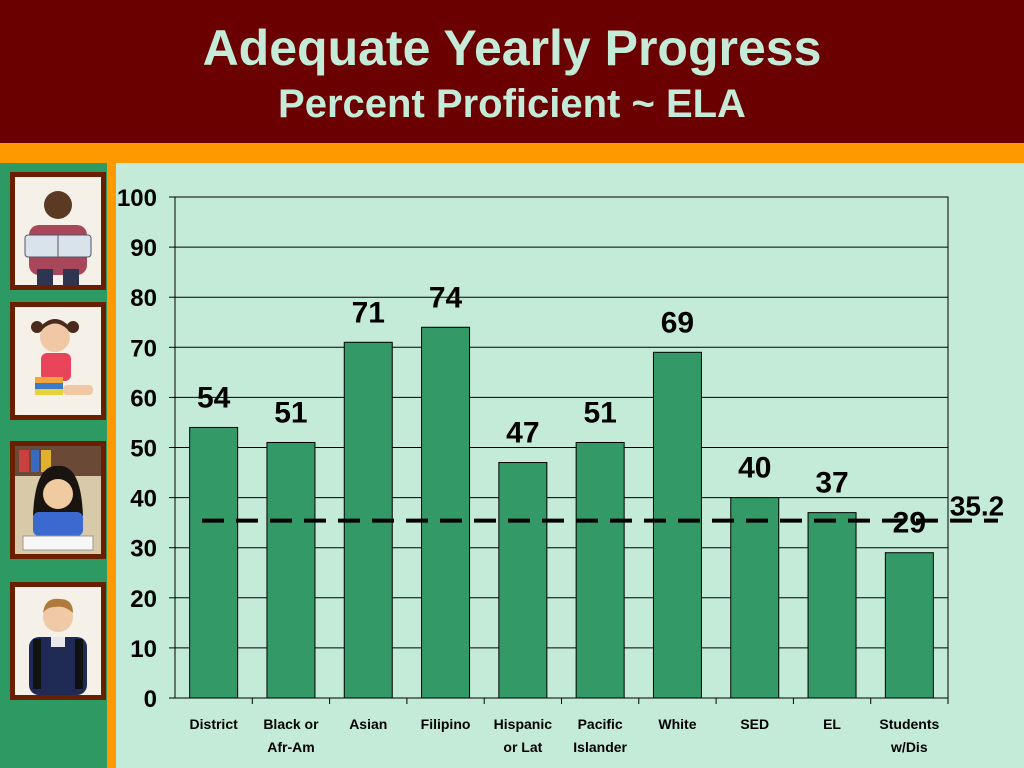 This screenshot has width=1024, height=768. Describe the element at coordinates (143, 649) in the screenshot. I see `y-tick-label: 10` at that location.